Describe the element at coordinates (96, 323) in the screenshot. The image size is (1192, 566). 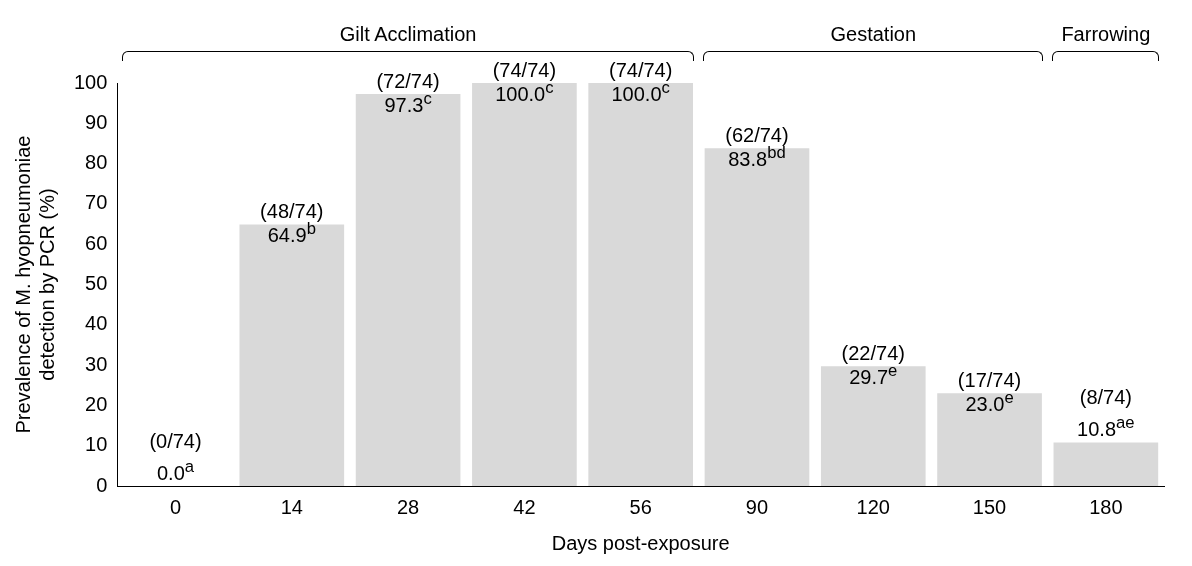
I see `y-tick-label: 40` at that location.